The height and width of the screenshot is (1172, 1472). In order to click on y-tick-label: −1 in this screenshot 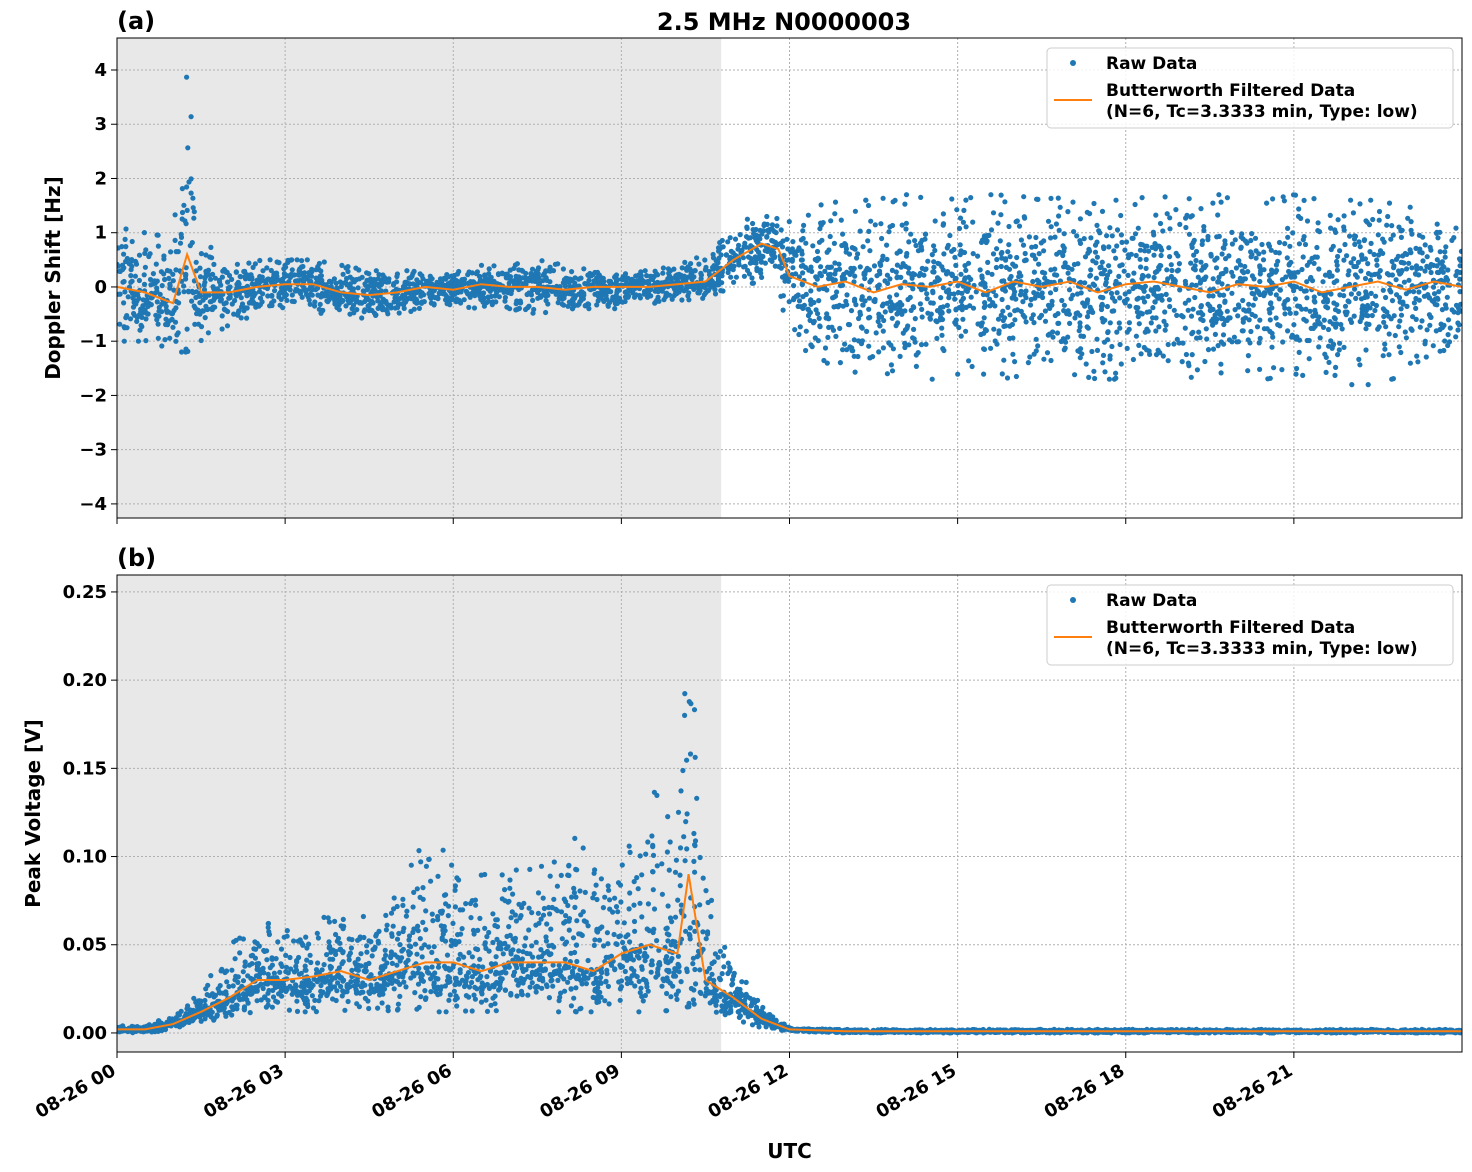, I will do `click(93, 341)`.